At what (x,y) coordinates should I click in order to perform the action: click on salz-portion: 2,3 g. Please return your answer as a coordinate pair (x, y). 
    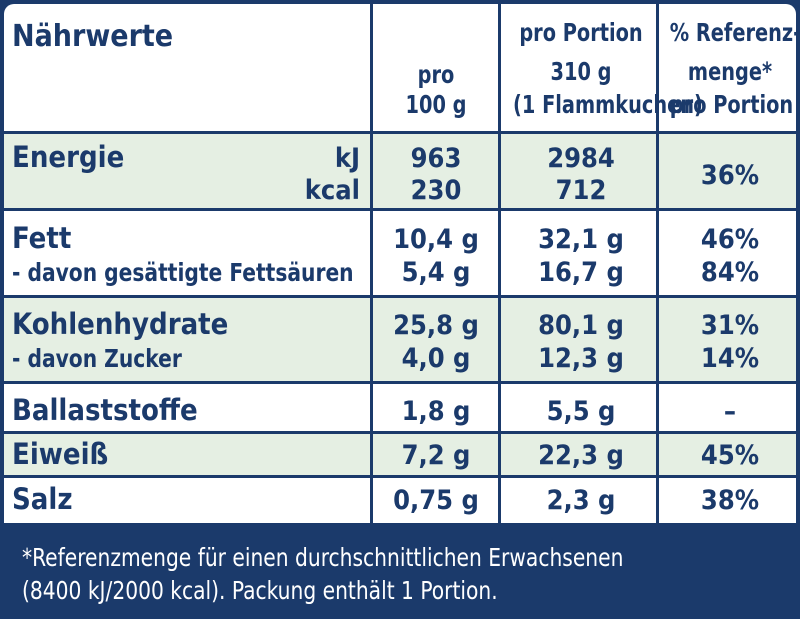
    Looking at the image, I should click on (581, 500).